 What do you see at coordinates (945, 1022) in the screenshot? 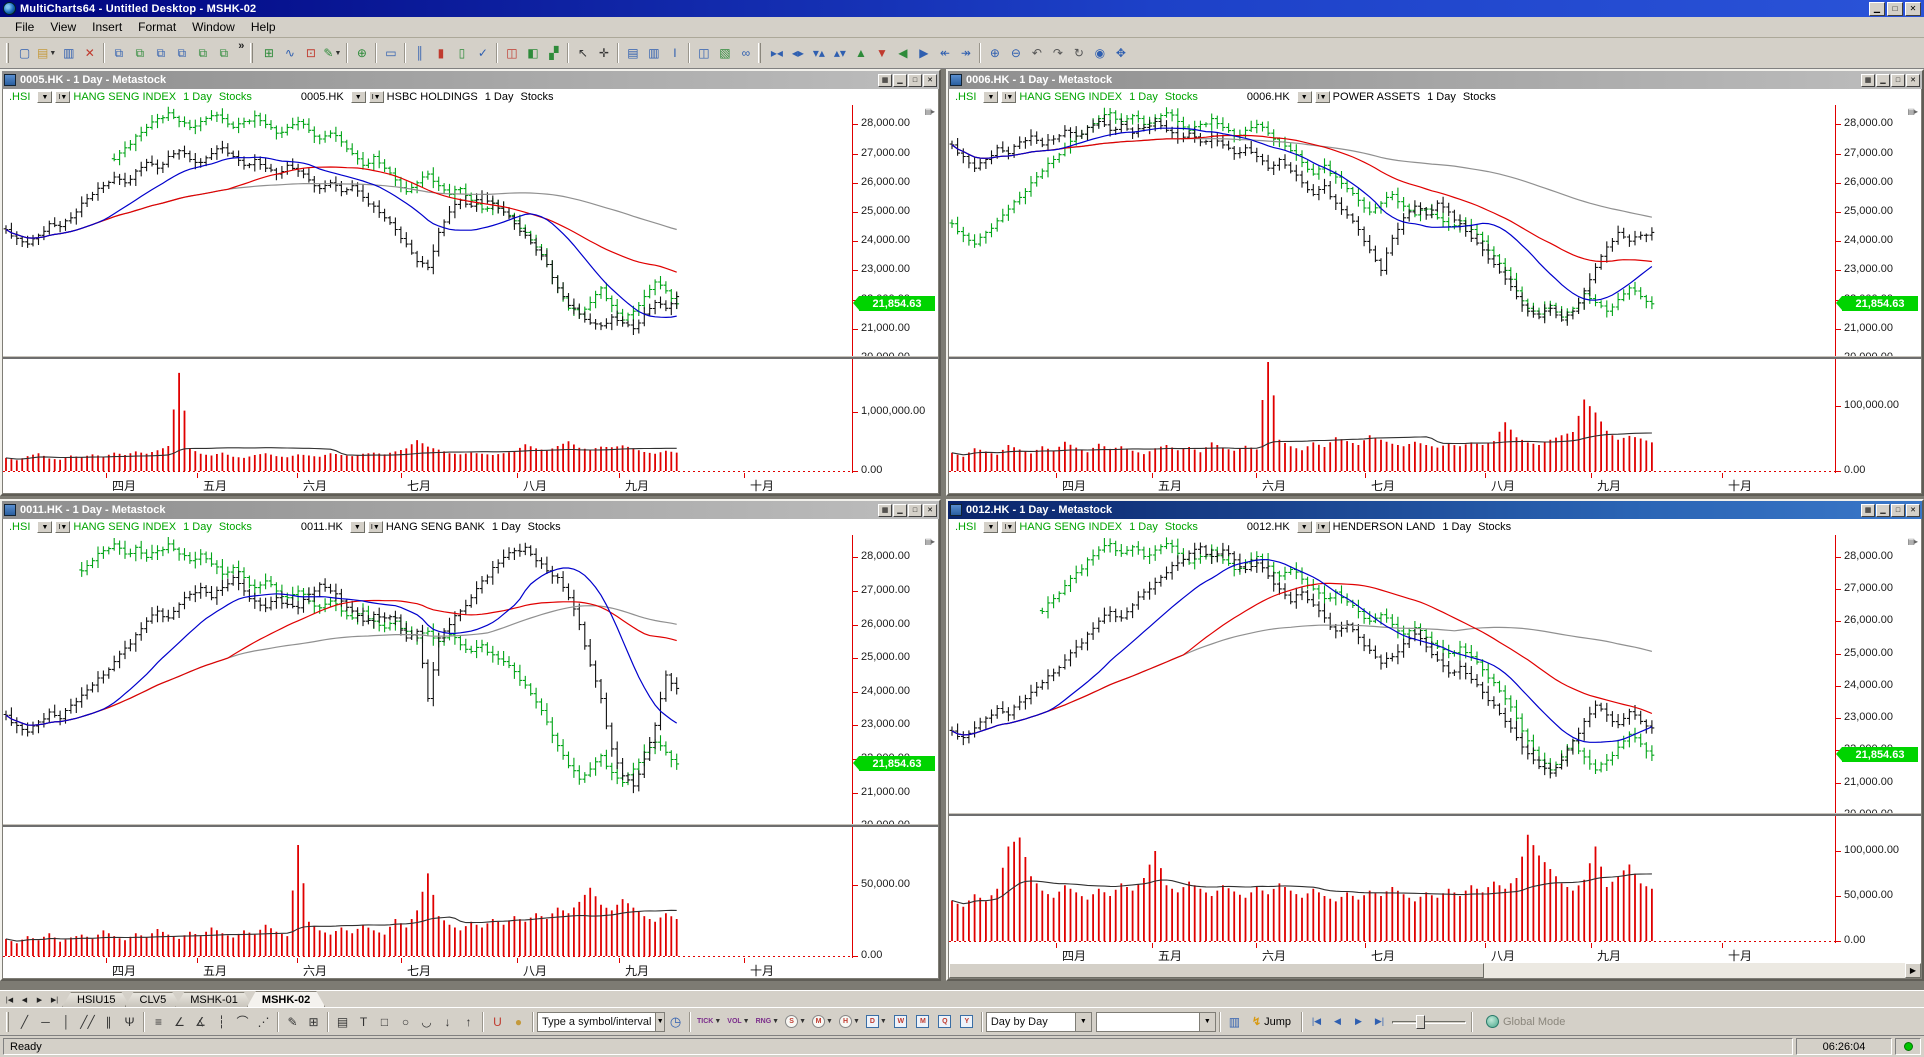
I see `interval-quarter-button: Q` at bounding box center [945, 1022].